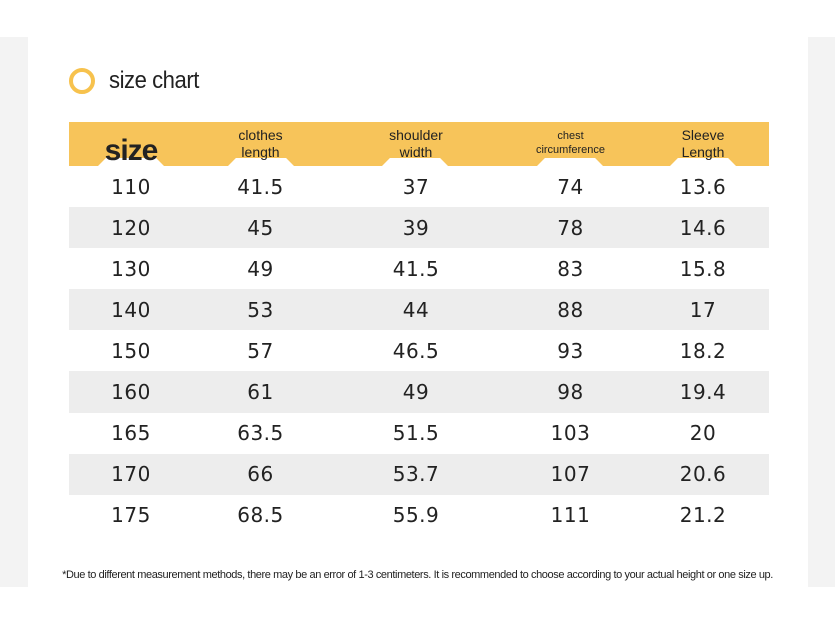 This screenshot has width=835, height=627. Describe the element at coordinates (703, 268) in the screenshot. I see `cell-sleeve-length: 15.8` at that location.